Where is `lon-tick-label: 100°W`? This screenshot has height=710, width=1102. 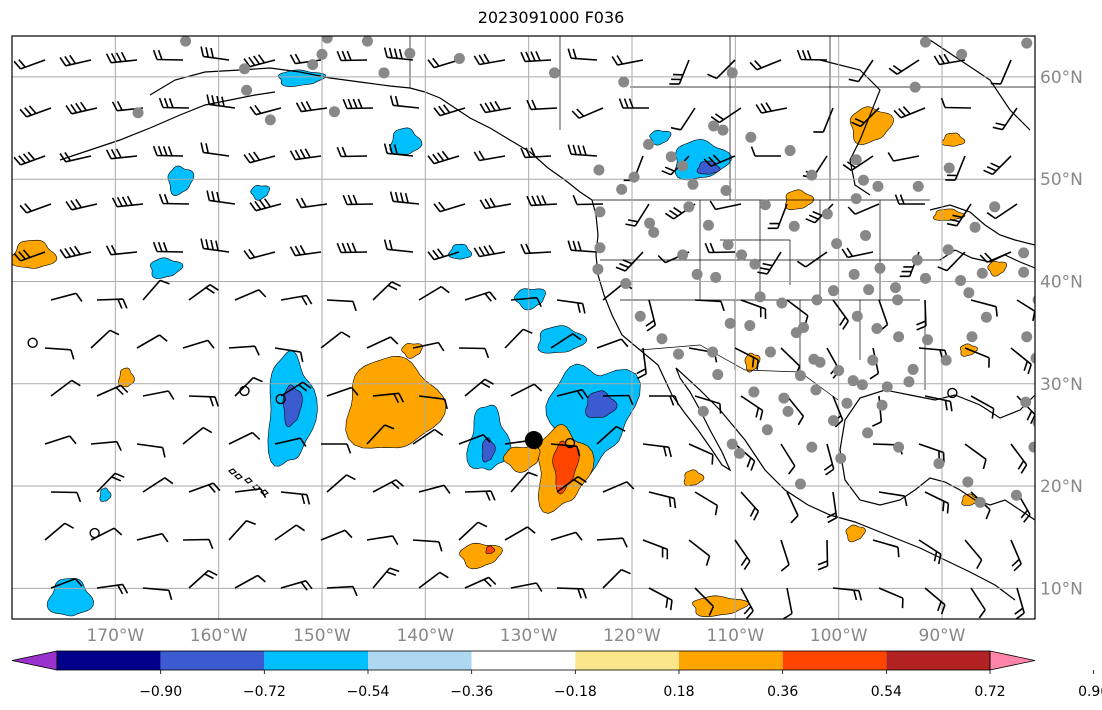
lon-tick-label: 100°W is located at coordinates (839, 636).